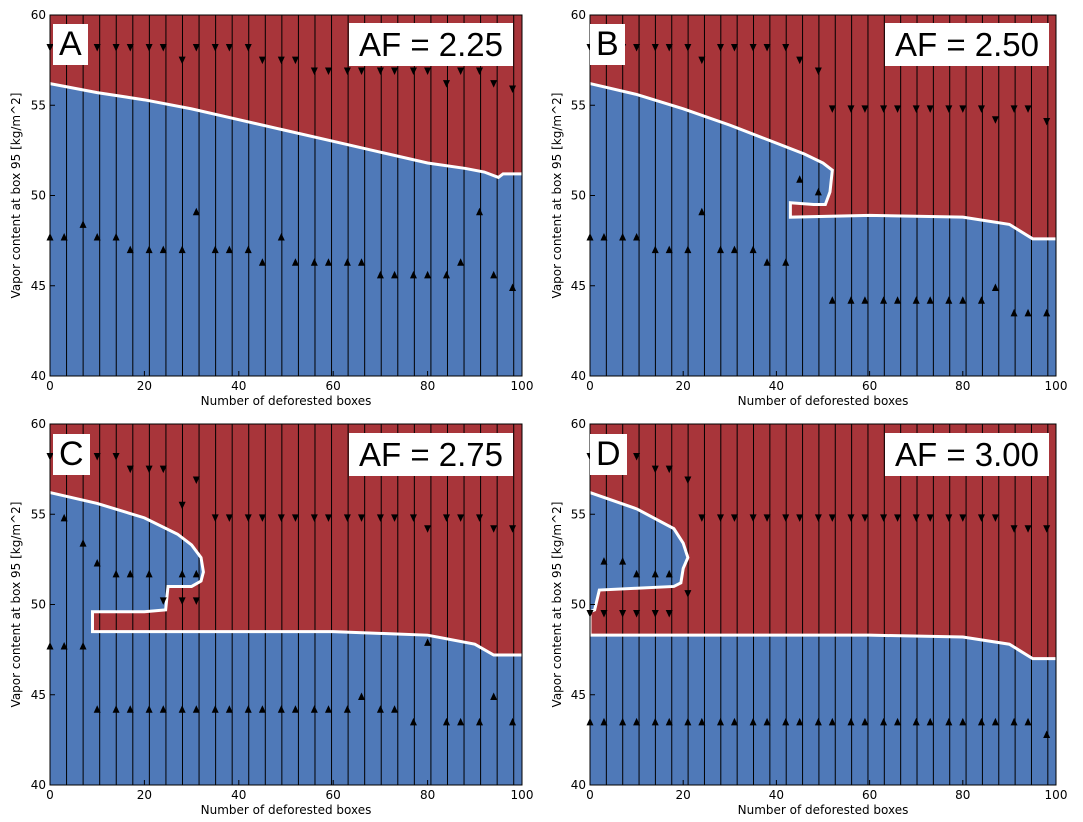 This screenshot has height=822, width=1083. Describe the element at coordinates (286, 810) in the screenshot. I see `x-axis-label: Number of deforested boxes` at that location.